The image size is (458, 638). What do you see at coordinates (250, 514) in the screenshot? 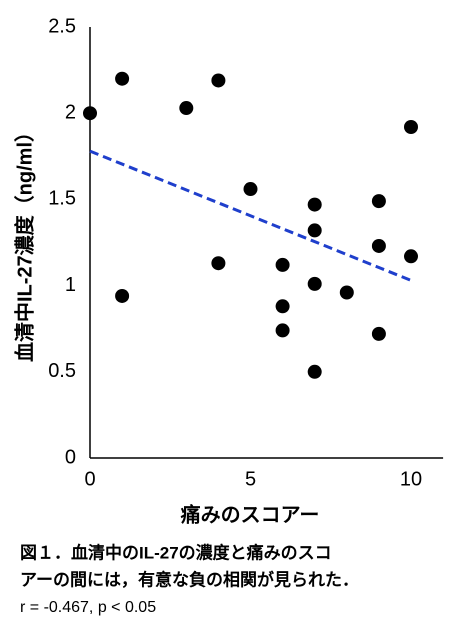
I see `x-axis-label: 痛みのスコアー` at bounding box center [250, 514].